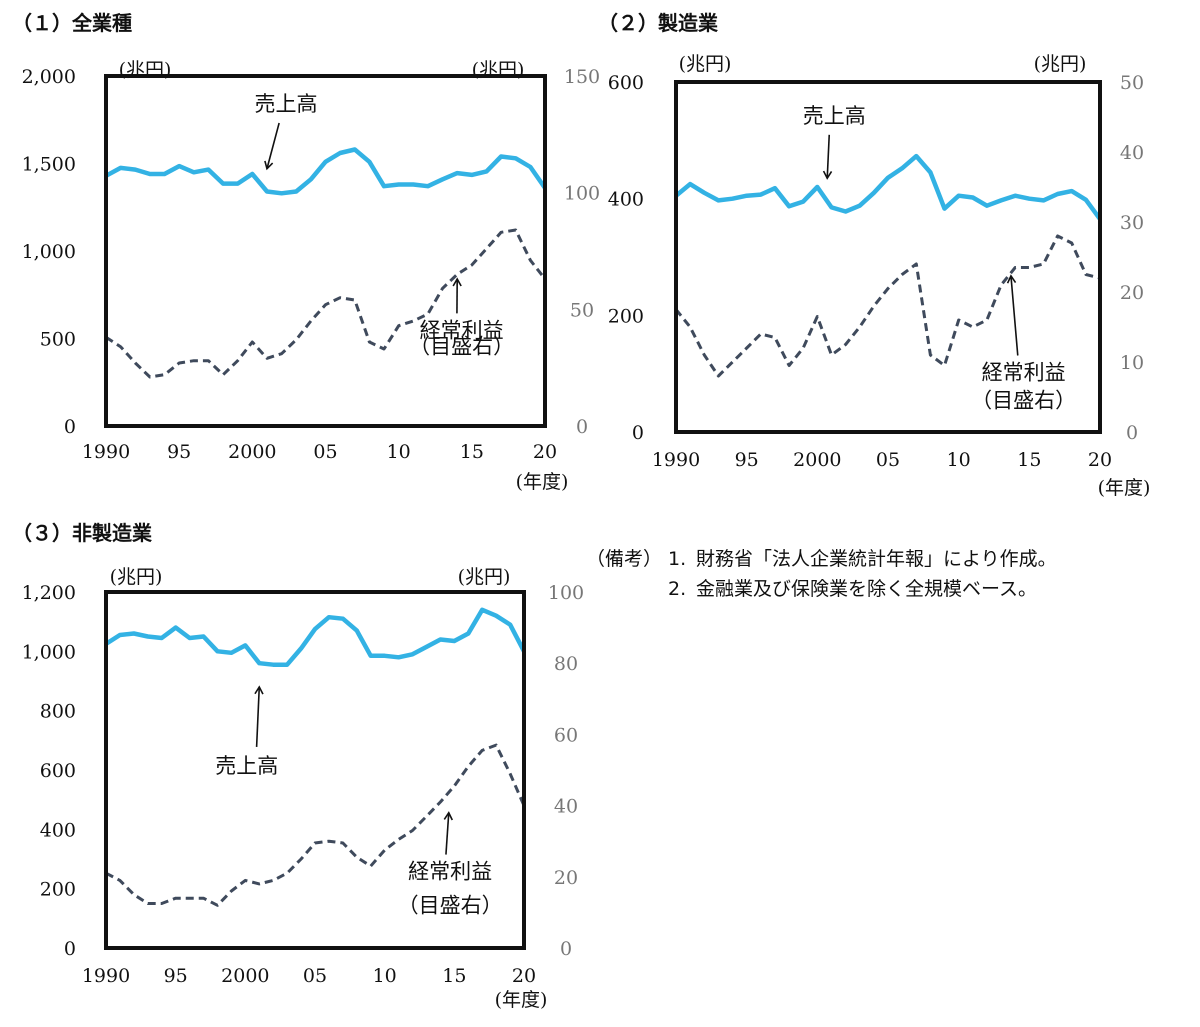 The width and height of the screenshot is (1200, 1027). I want to click on chart2-x-tick-label: 10, so click(959, 460).